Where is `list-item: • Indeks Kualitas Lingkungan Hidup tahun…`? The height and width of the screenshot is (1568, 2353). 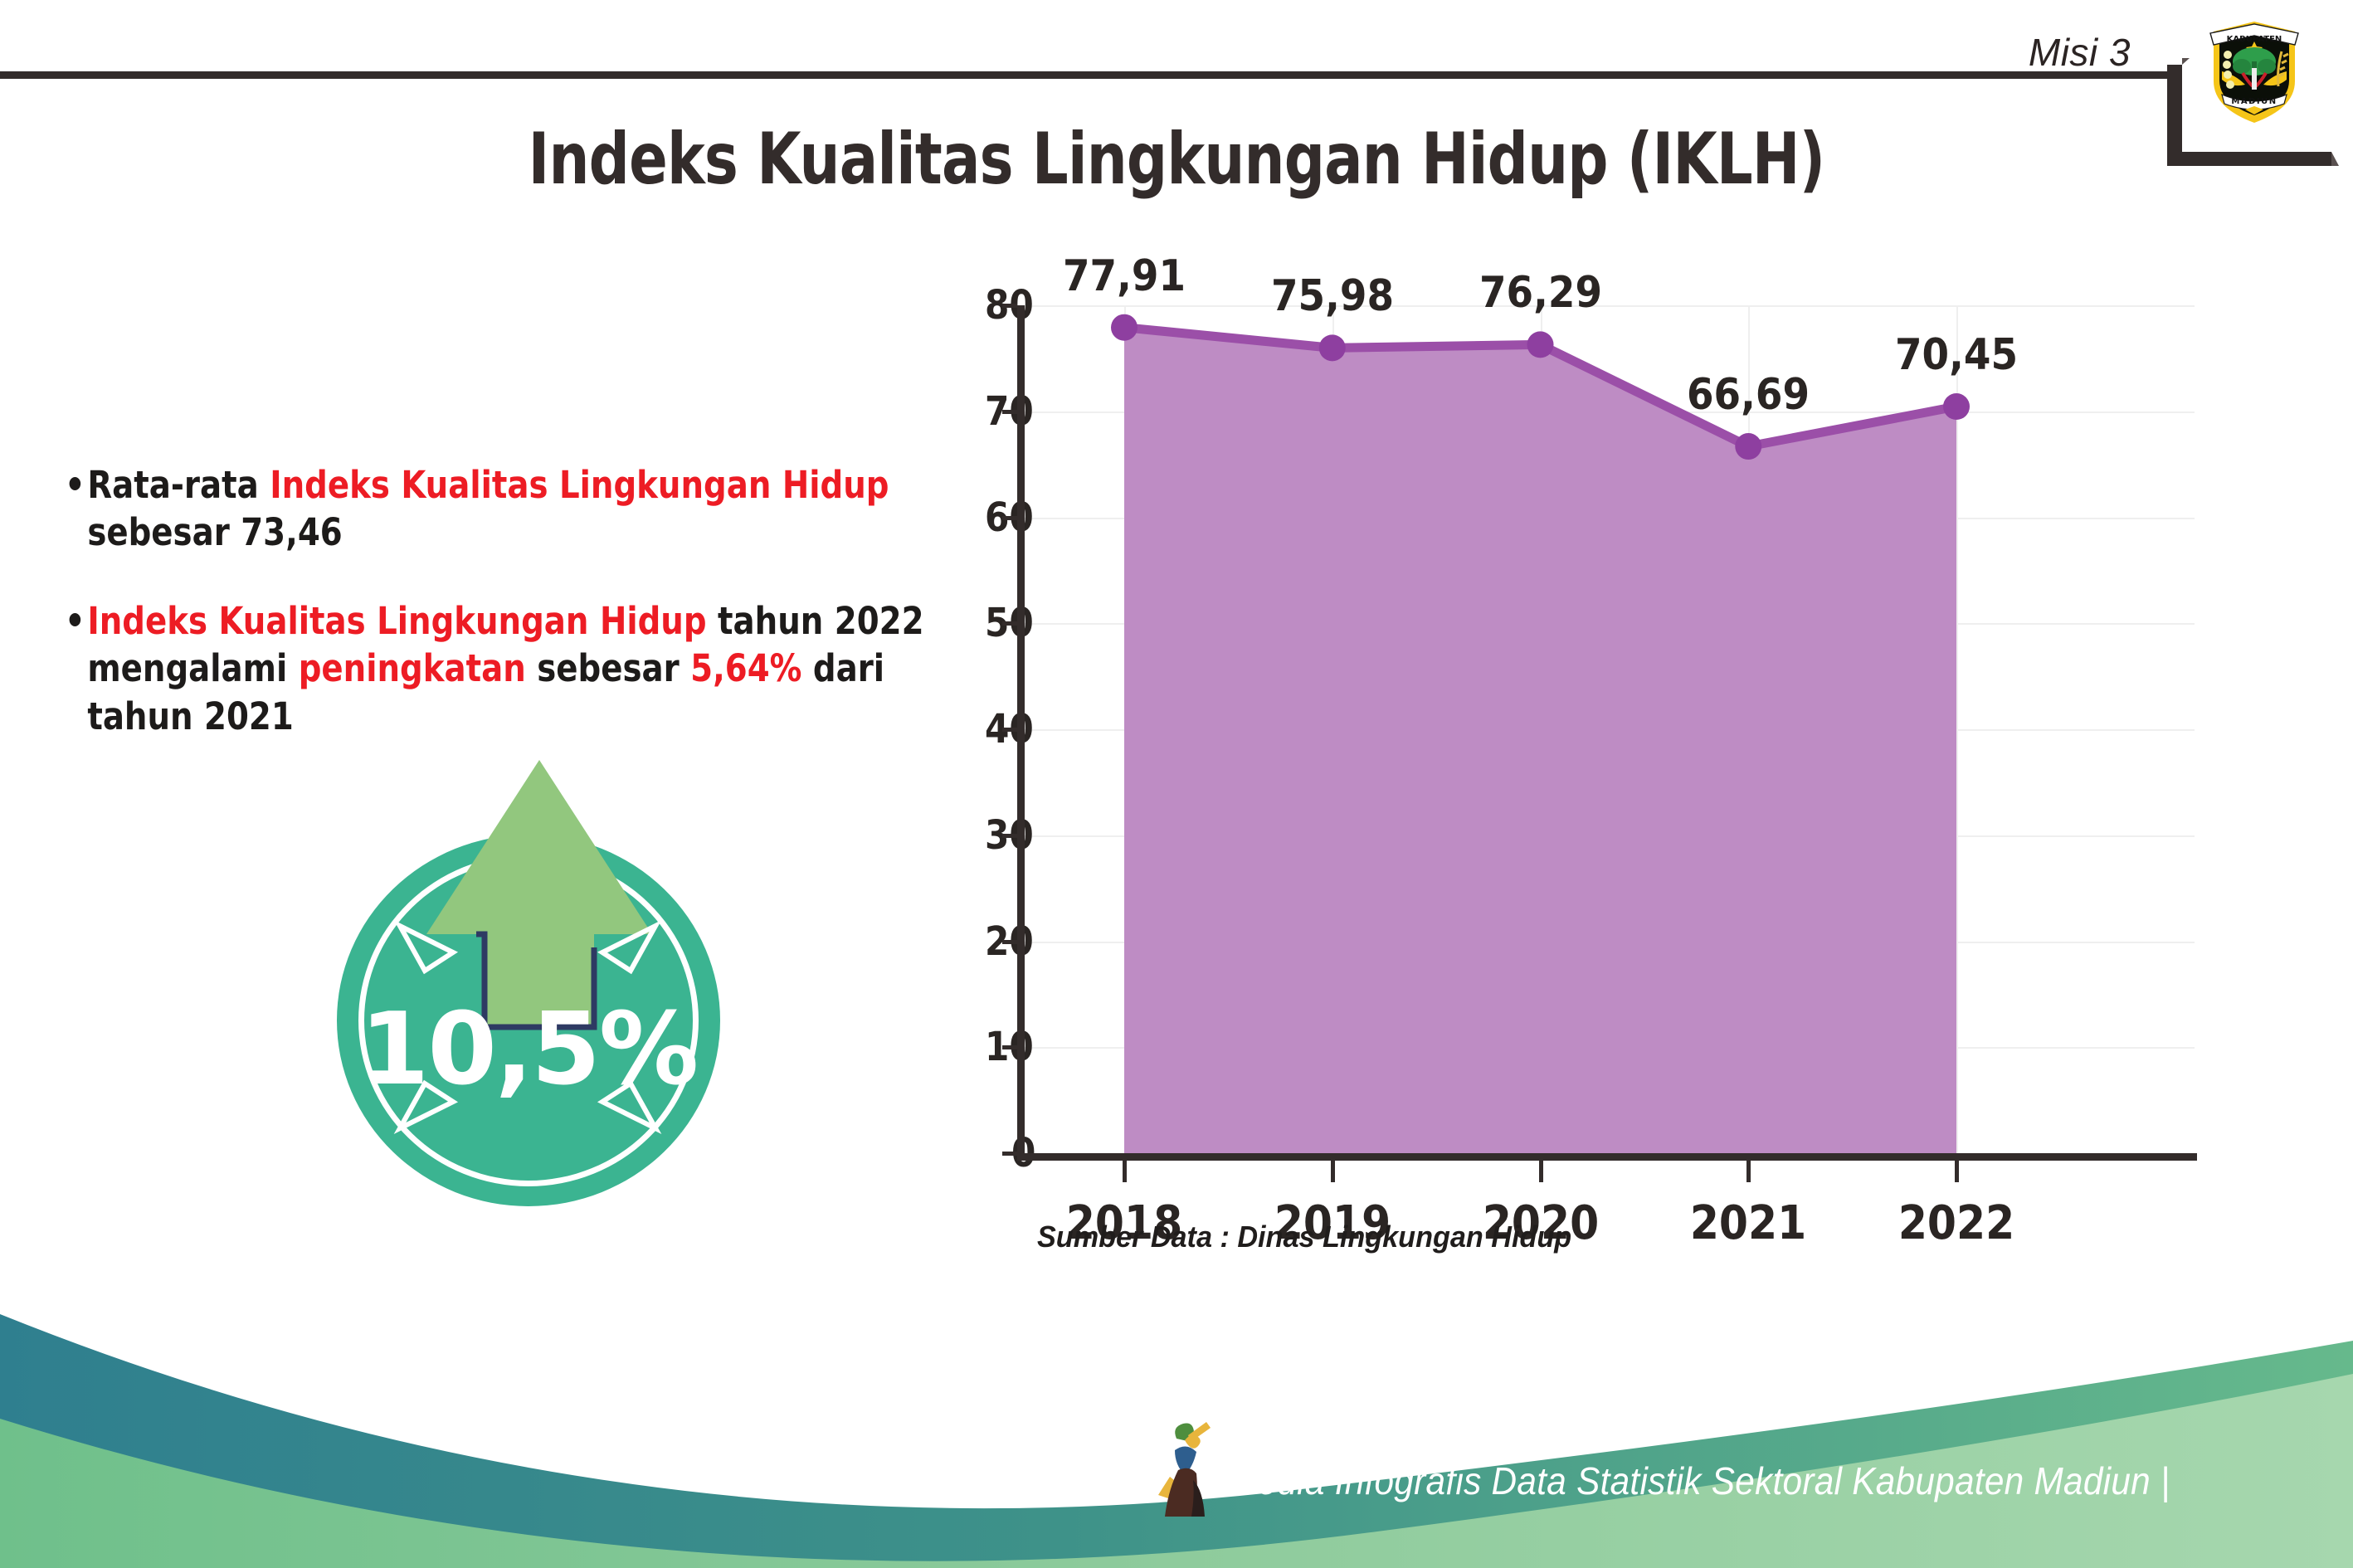 list-item: • Indeks Kualitas Lingkungan Hidup tahun… is located at coordinates (504, 668).